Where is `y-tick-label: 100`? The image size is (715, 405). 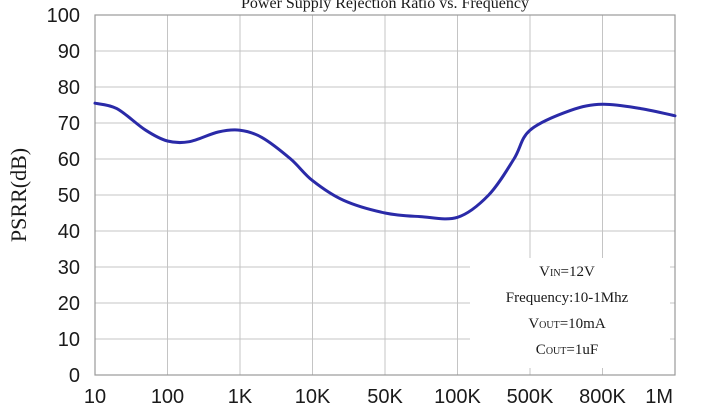 y-tick-label: 100 is located at coordinates (63, 16).